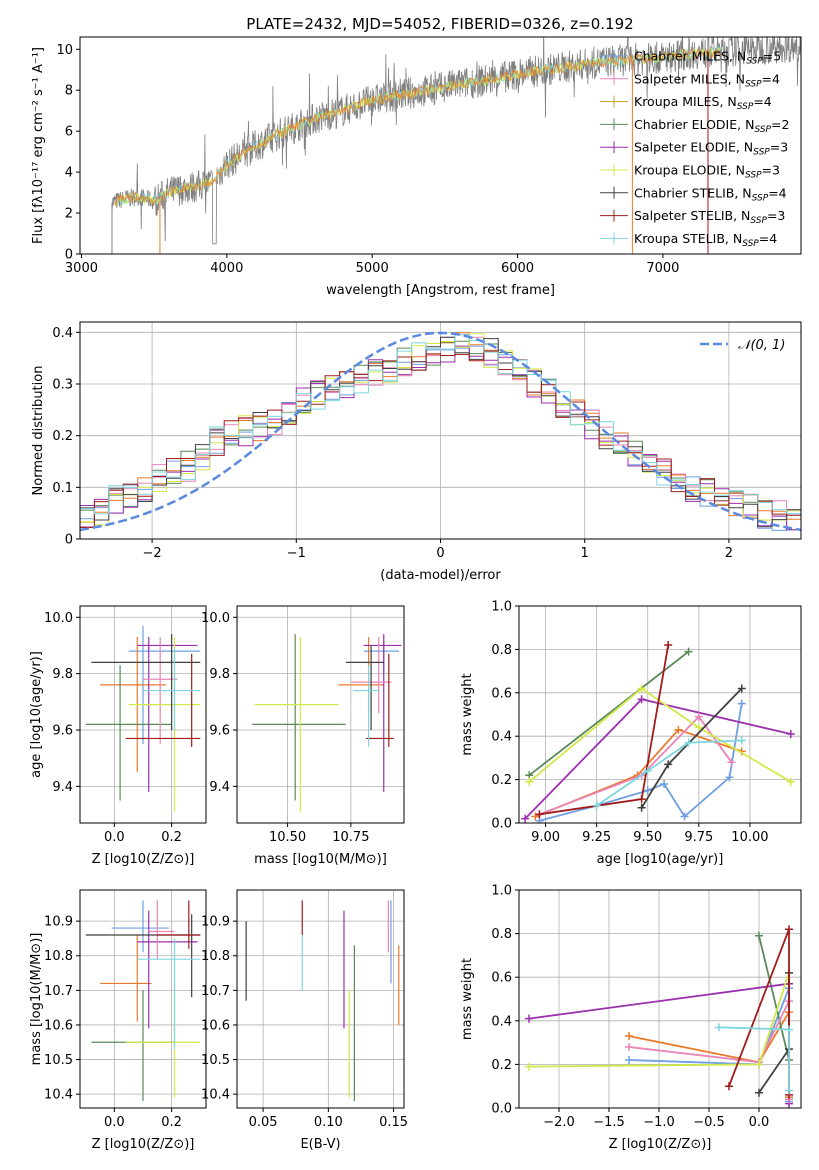 This screenshot has height=1170, width=819. I want to click on x-tick-label: 0.2, so click(171, 837).